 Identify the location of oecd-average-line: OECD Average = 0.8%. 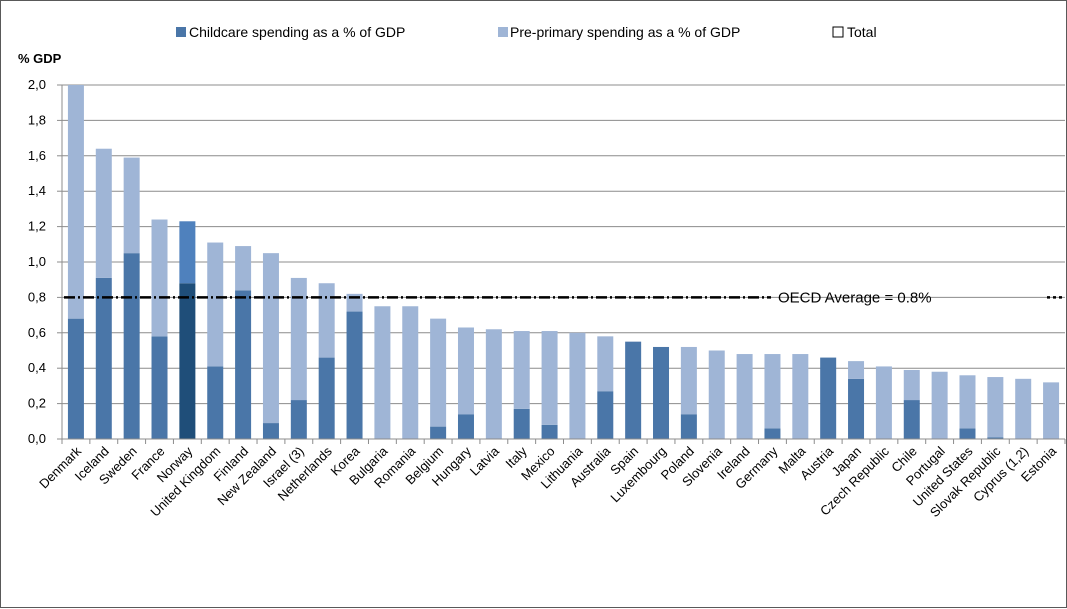
(564, 297).